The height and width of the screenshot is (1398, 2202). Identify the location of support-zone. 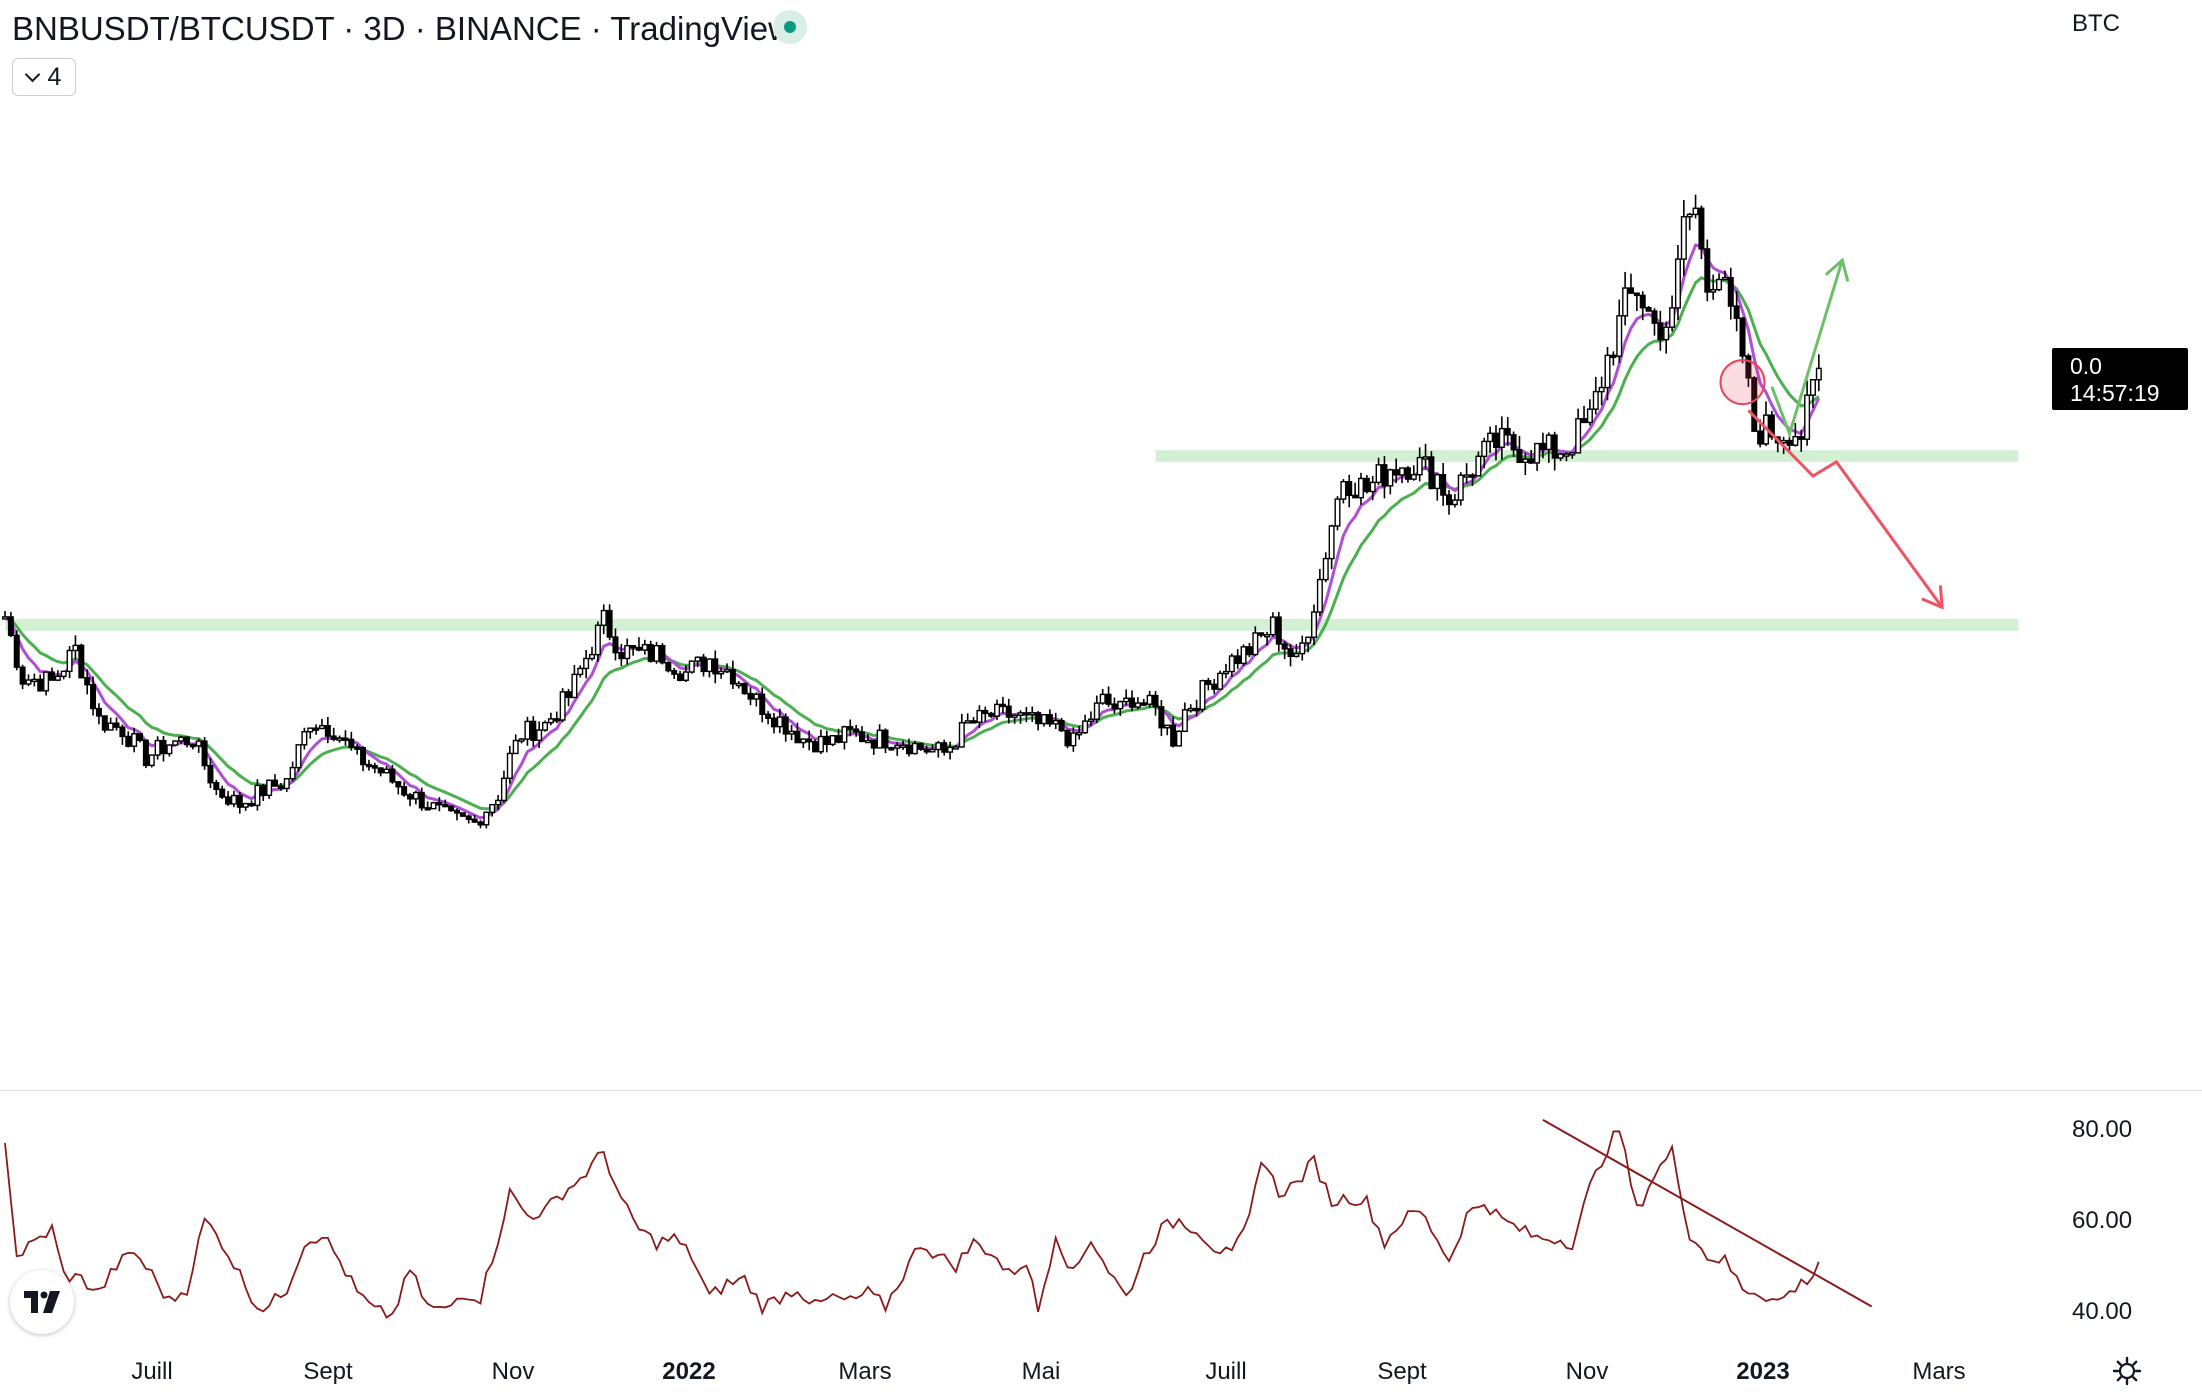
(1587, 456).